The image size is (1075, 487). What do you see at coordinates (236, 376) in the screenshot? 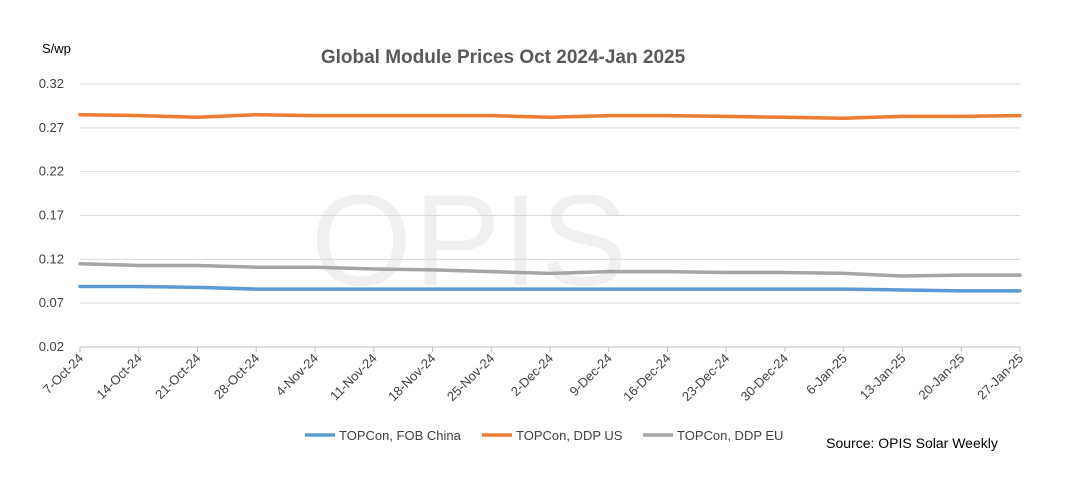
I see `x-tick-label: 28-Oct-24` at bounding box center [236, 376].